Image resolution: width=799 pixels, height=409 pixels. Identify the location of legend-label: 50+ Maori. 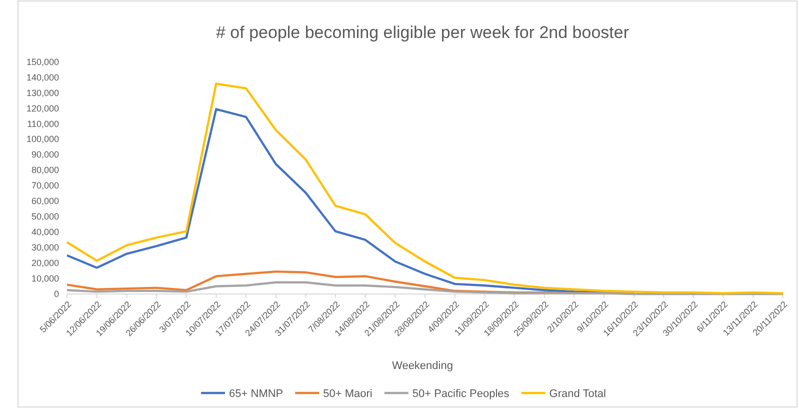
(347, 394).